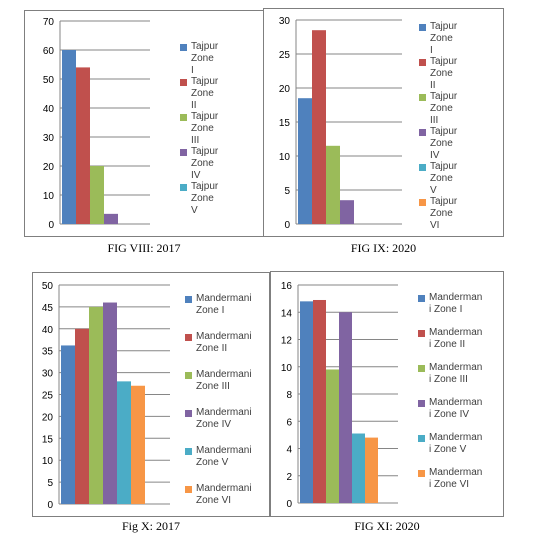  Describe the element at coordinates (48, 352) in the screenshot. I see `y-tick-label: 35` at that location.